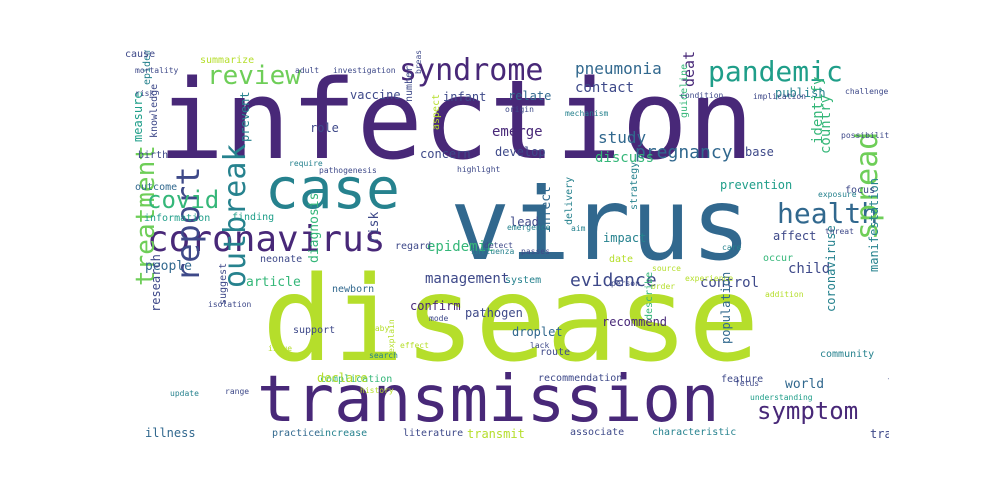 The image size is (1000, 500). What do you see at coordinates (625, 283) in the screenshot?
I see `word-person: person` at bounding box center [625, 283].